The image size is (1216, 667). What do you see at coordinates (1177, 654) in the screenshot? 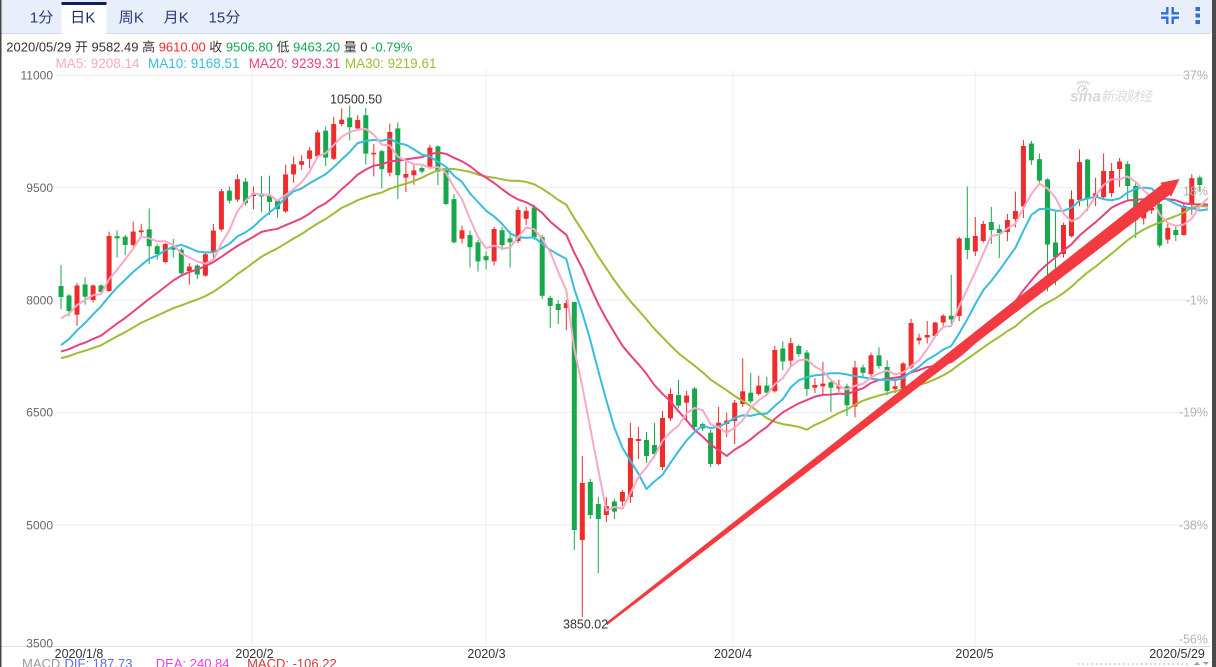
I see `svg-text: 2020/5/29` at bounding box center [1177, 654].